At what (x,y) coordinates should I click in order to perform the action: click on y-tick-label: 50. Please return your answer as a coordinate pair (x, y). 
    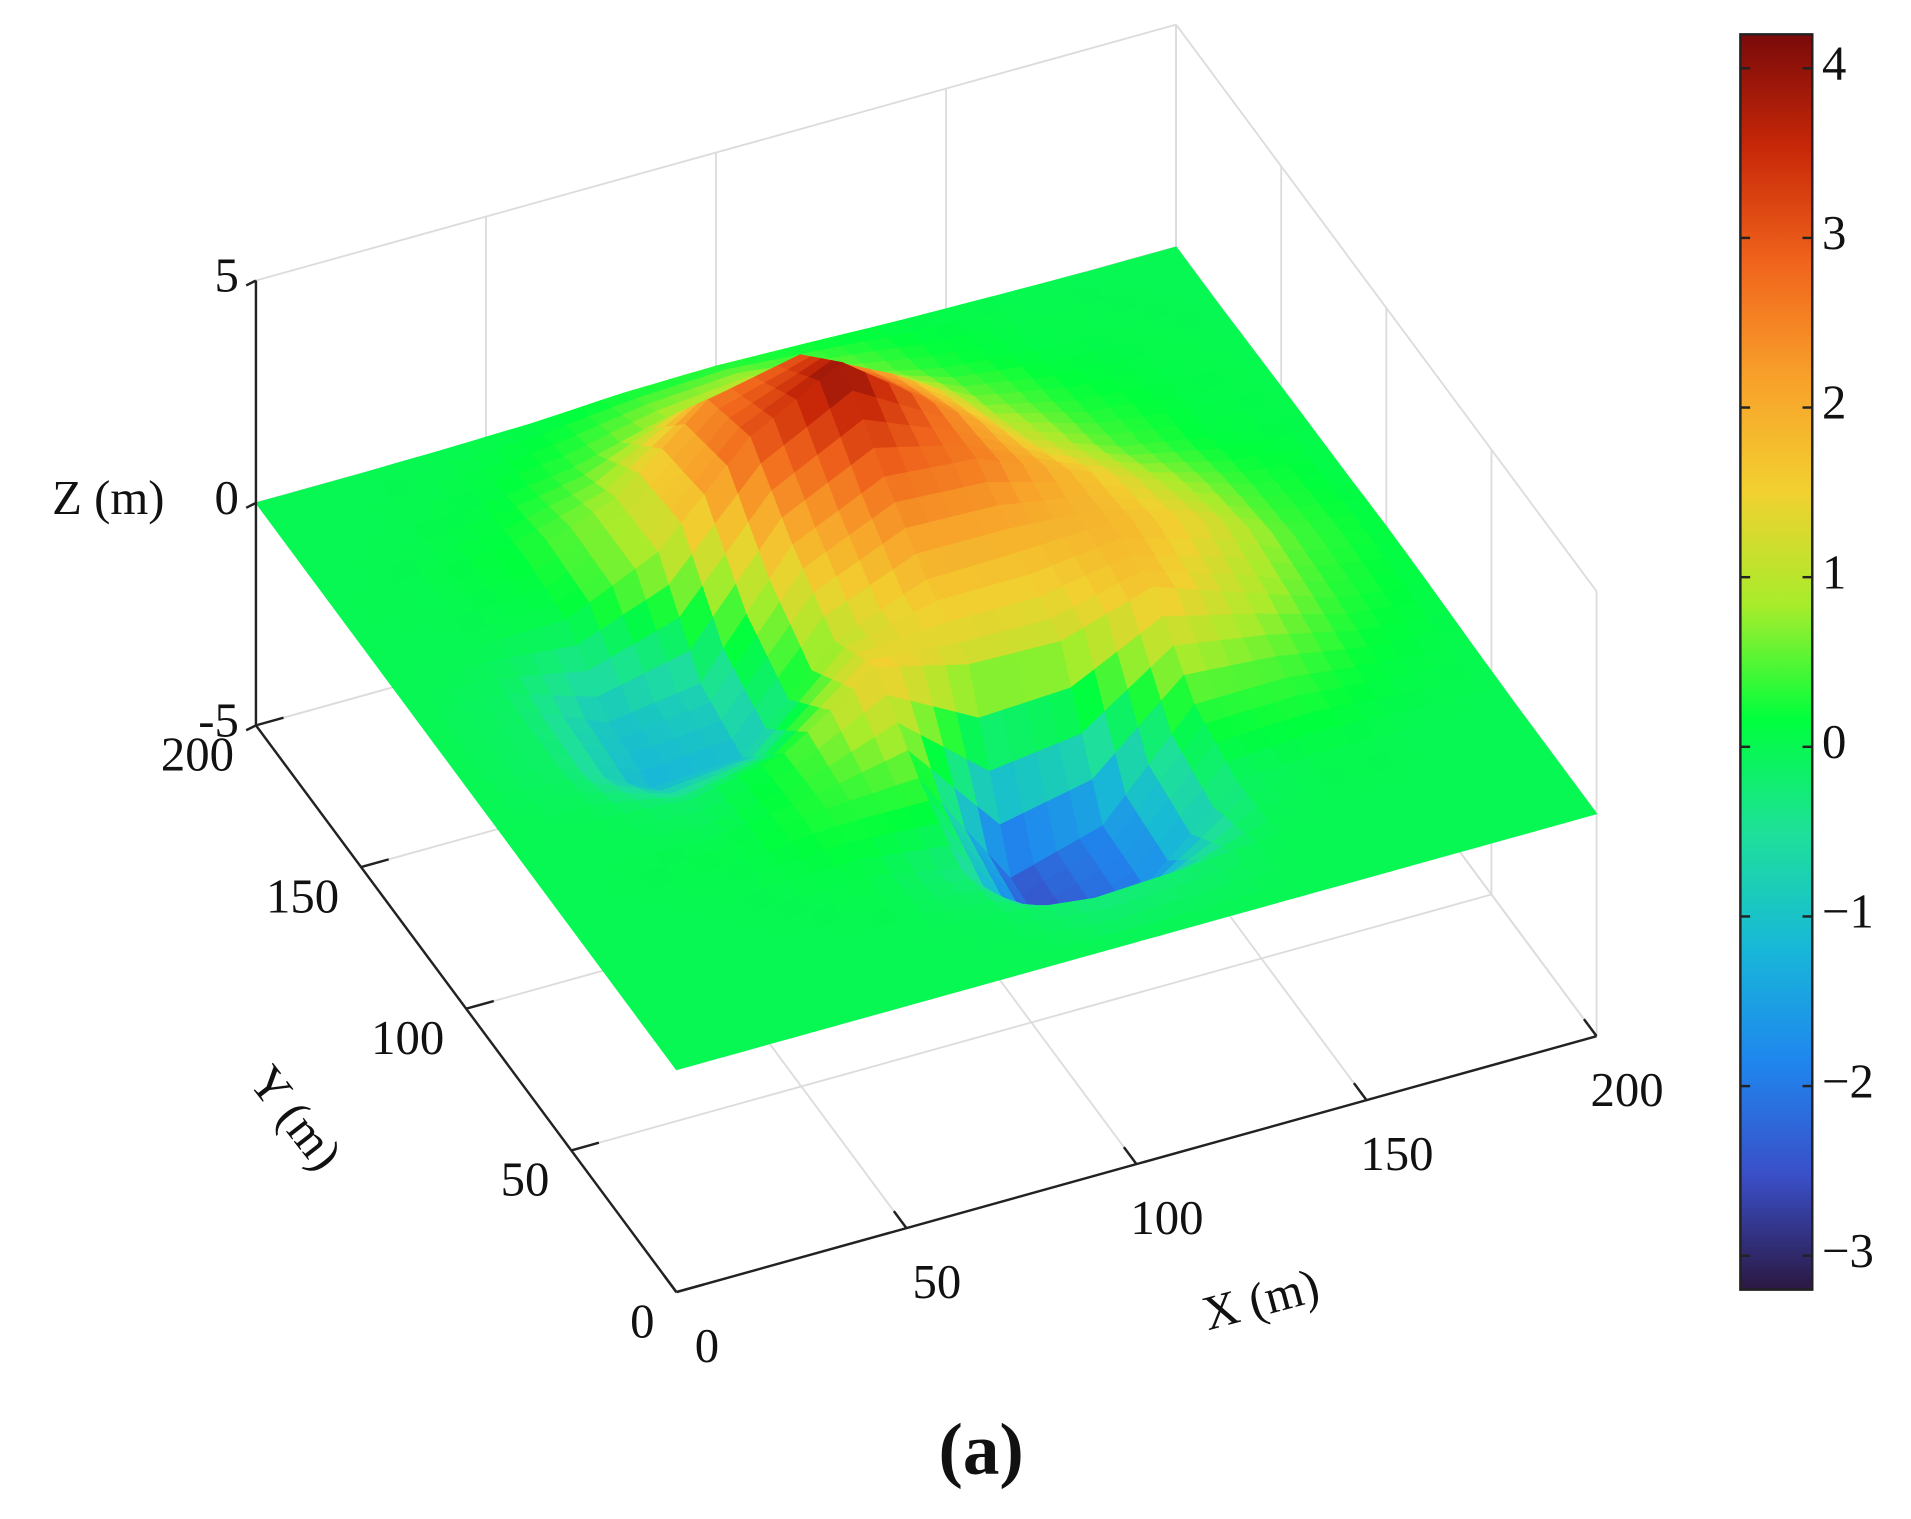
    Looking at the image, I should click on (525, 1180).